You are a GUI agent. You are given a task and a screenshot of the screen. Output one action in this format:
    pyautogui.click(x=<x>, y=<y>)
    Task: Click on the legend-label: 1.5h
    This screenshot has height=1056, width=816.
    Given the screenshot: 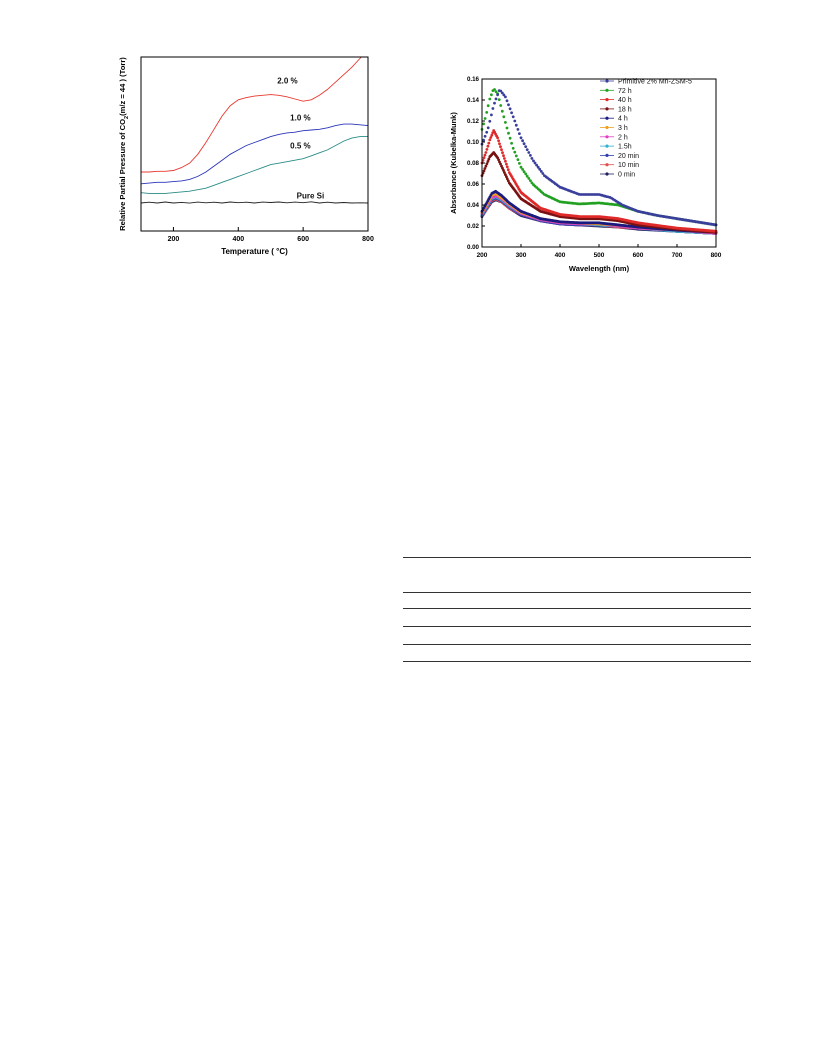 What is the action you would take?
    pyautogui.click(x=625, y=147)
    